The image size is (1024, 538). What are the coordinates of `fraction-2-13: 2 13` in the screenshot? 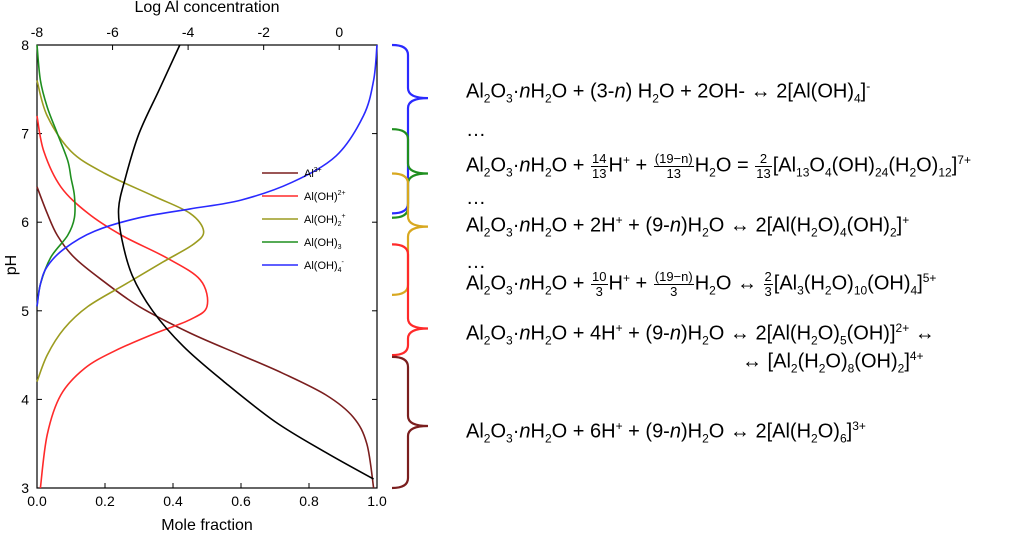 It's located at (763, 166).